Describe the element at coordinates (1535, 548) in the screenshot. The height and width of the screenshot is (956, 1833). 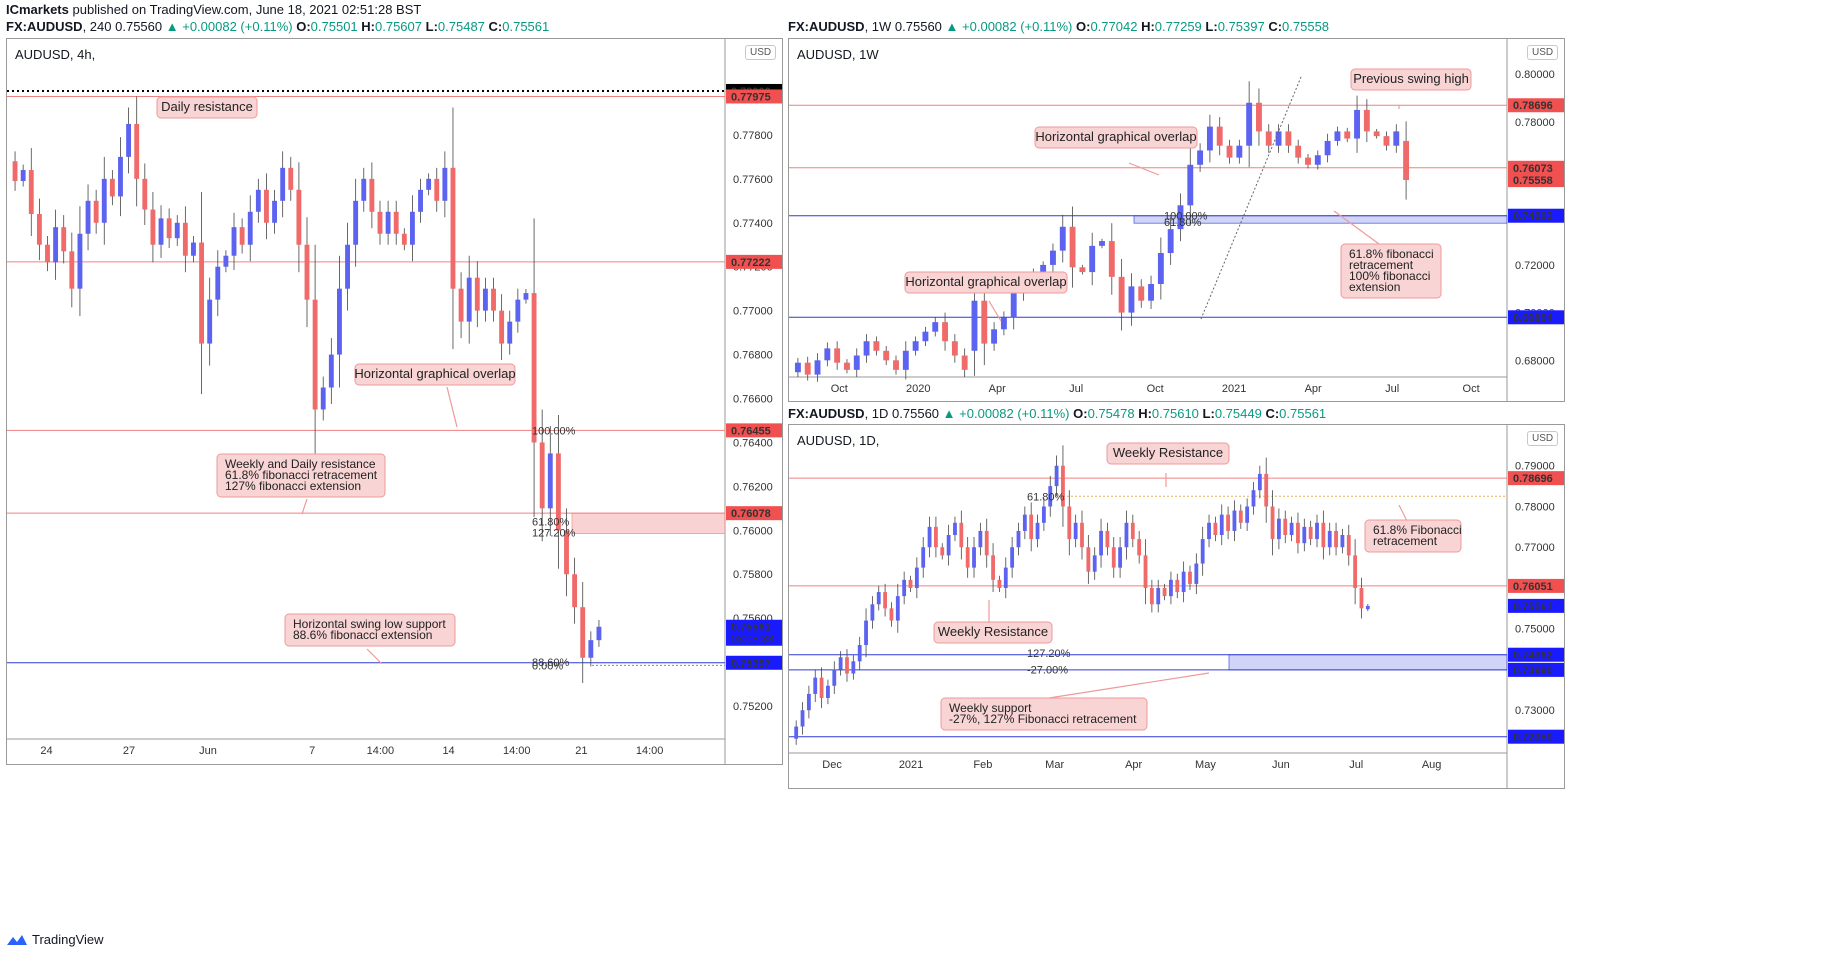
I see `y-tick-label: 0.77000` at that location.